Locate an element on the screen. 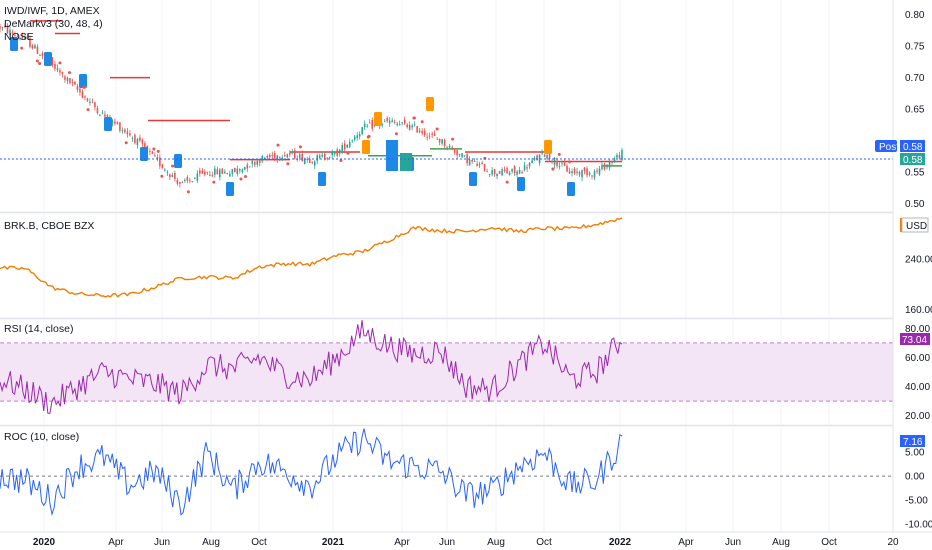  time-axis-label: 2021 is located at coordinates (333, 542).